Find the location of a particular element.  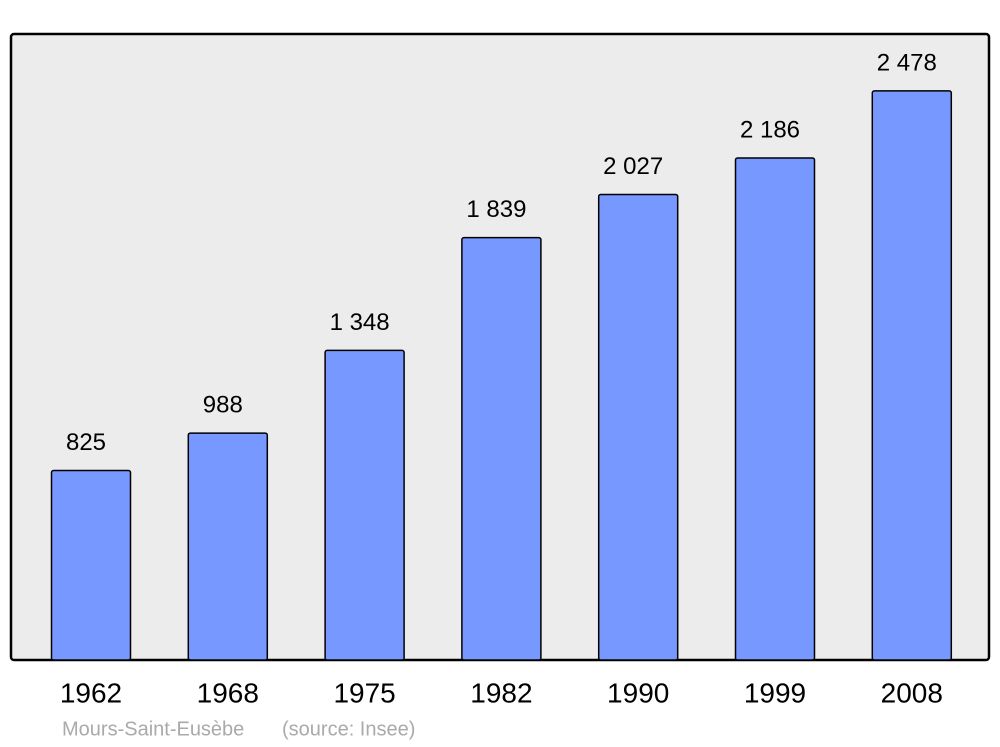

x-tick-label: 1999 is located at coordinates (775, 692).